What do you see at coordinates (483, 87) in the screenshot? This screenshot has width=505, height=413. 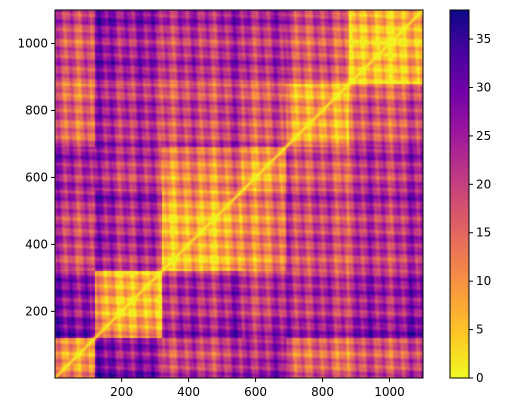 I see `colorbar-tick-label: 30` at bounding box center [483, 87].